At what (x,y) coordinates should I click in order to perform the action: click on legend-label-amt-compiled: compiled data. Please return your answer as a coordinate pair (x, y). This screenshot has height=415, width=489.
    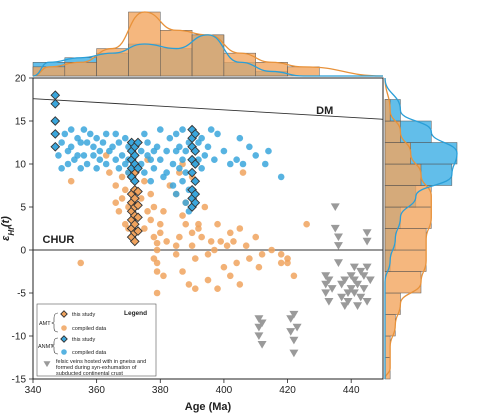
    Looking at the image, I should click on (89, 329).